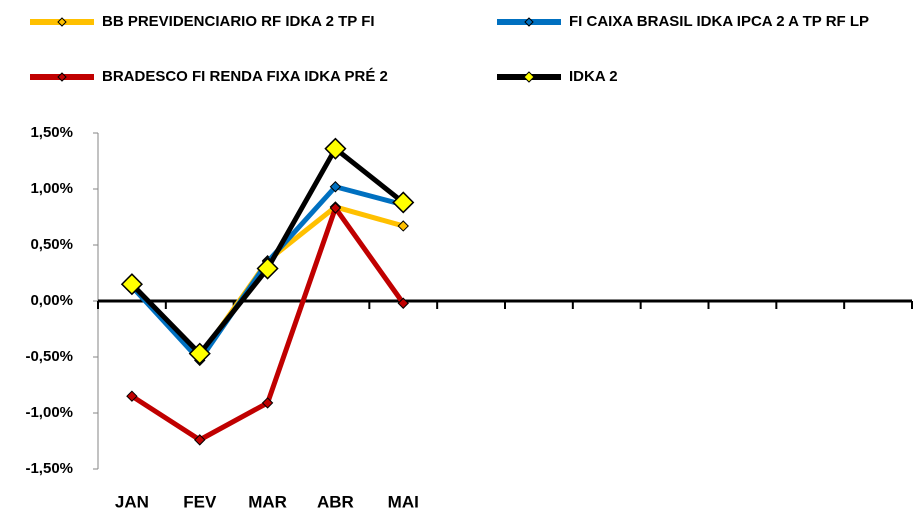  I want to click on x-tick-label: MAI, so click(403, 501).